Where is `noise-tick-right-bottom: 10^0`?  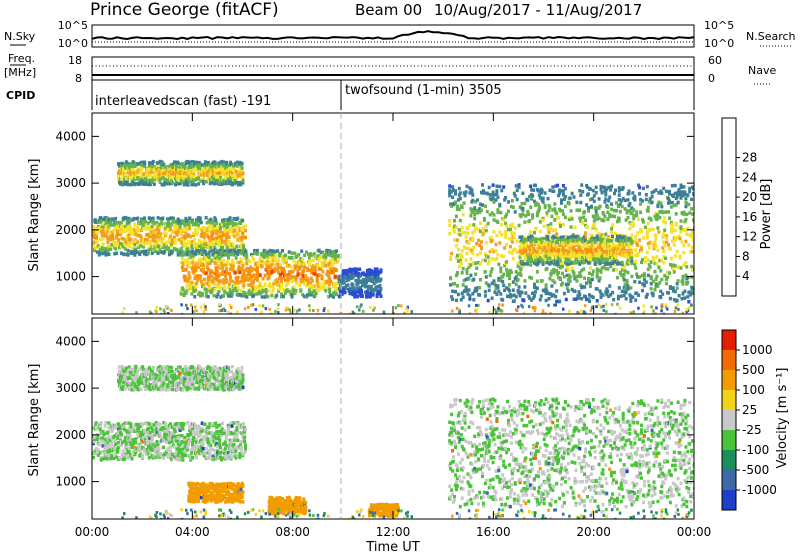
noise-tick-right-bottom: 10^0 is located at coordinates (719, 43).